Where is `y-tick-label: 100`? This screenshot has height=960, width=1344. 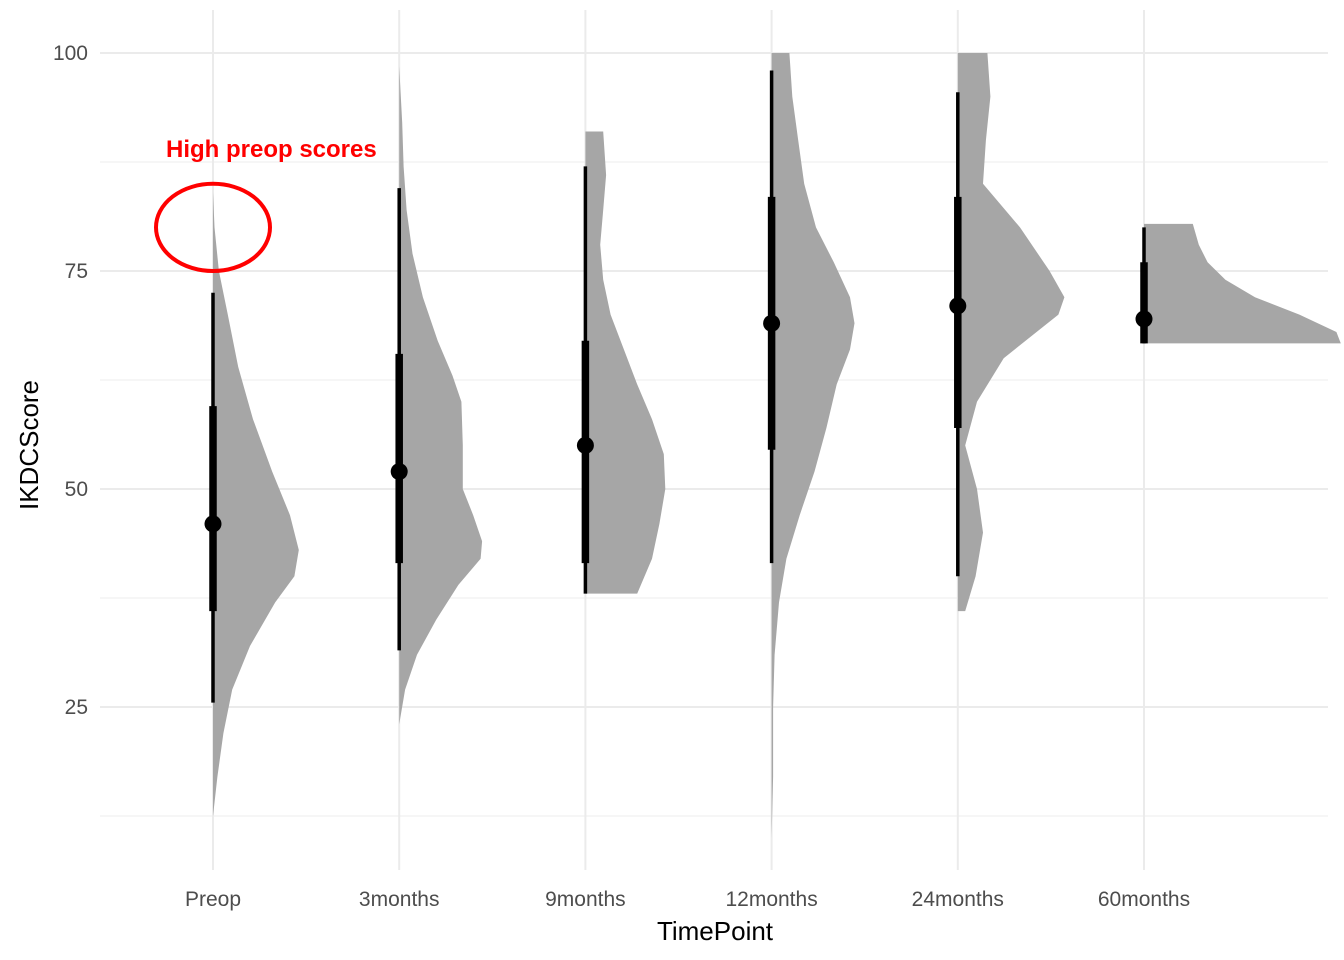 y-tick-label: 100 is located at coordinates (70, 53).